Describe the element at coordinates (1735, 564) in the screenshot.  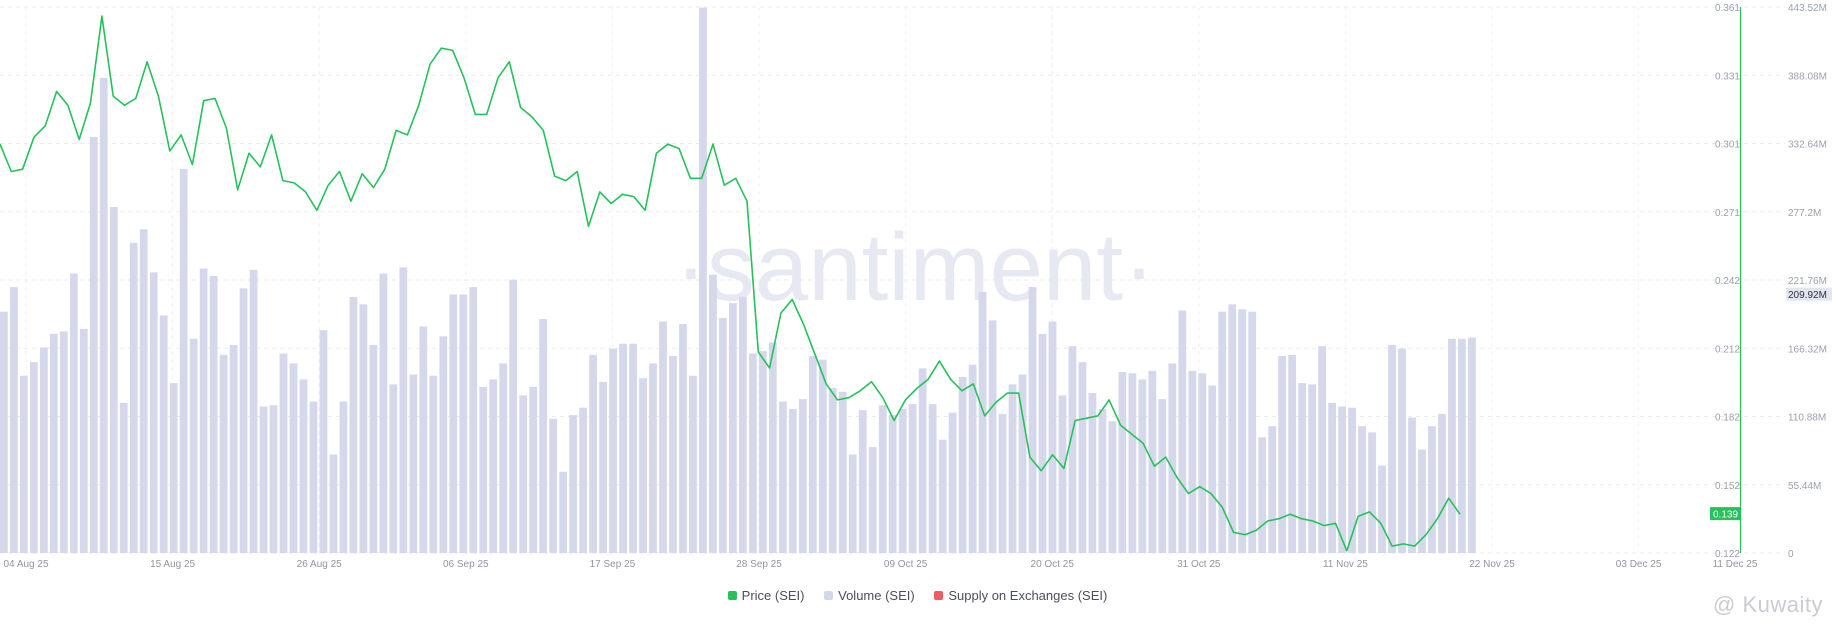
I see `x-tick-label: 11 Dec 25` at that location.